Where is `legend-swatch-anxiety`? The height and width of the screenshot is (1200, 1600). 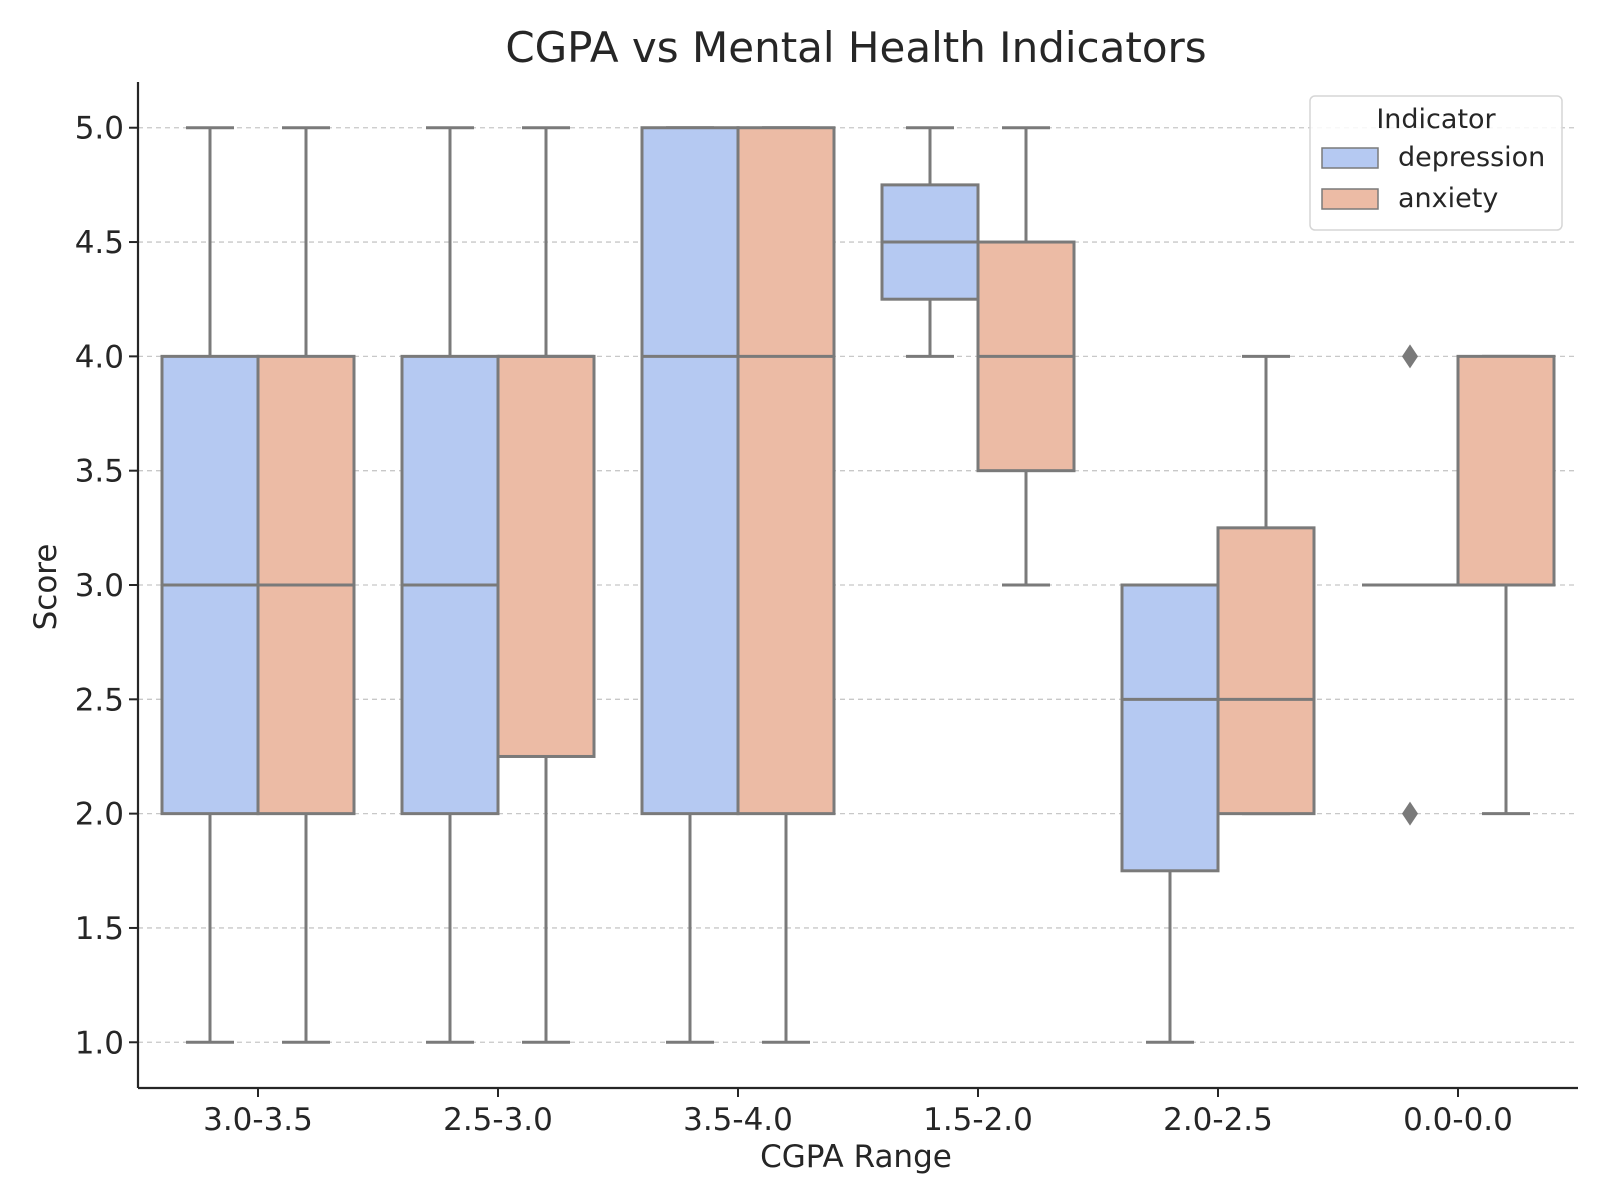
legend-swatch-anxiety is located at coordinates (1350, 199).